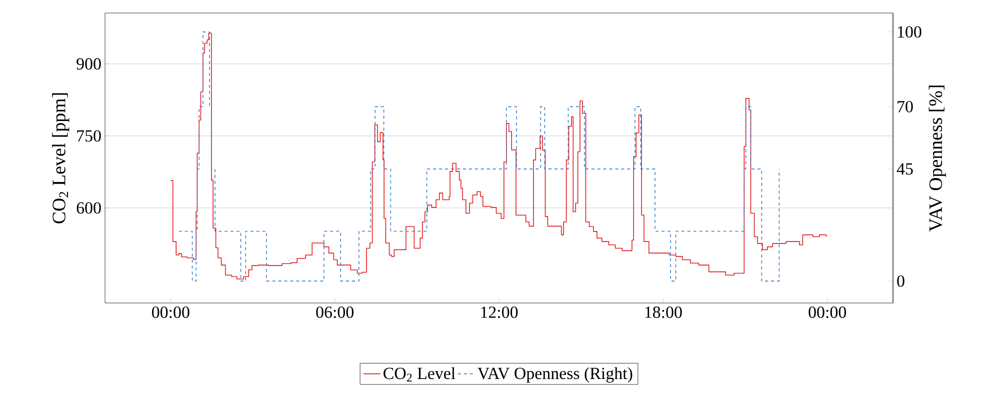 The height and width of the screenshot is (407, 992). I want to click on y2-tick-label: 45, so click(904, 169).